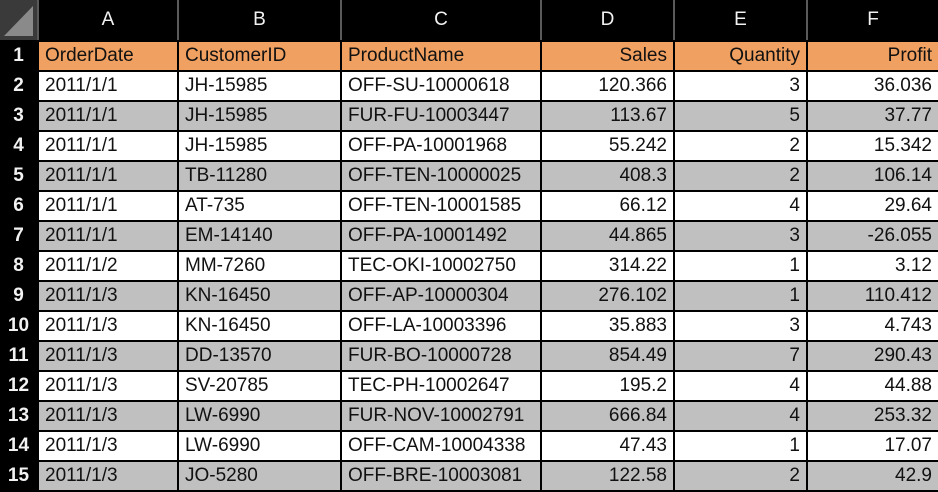 This screenshot has width=938, height=492. I want to click on row-header-3: 3, so click(18, 116).